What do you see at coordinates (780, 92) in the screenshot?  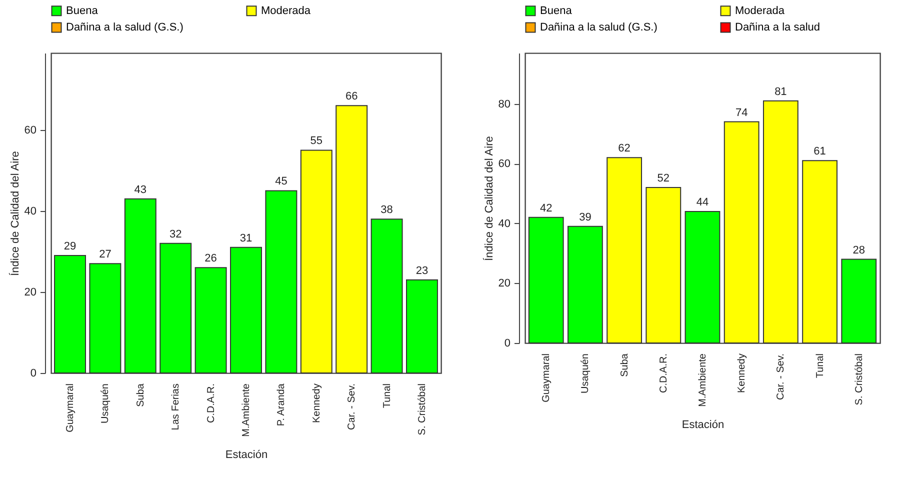 I see `data-label: 81` at bounding box center [780, 92].